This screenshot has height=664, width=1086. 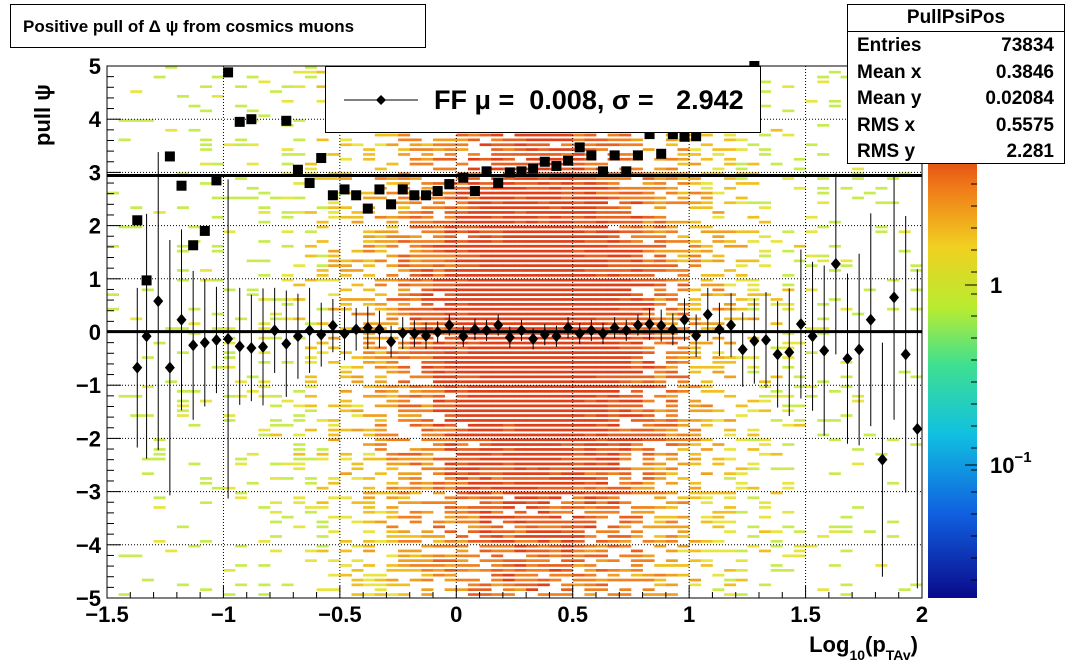 What do you see at coordinates (223, 614) in the screenshot?
I see `x-tick-label: −1` at bounding box center [223, 614].